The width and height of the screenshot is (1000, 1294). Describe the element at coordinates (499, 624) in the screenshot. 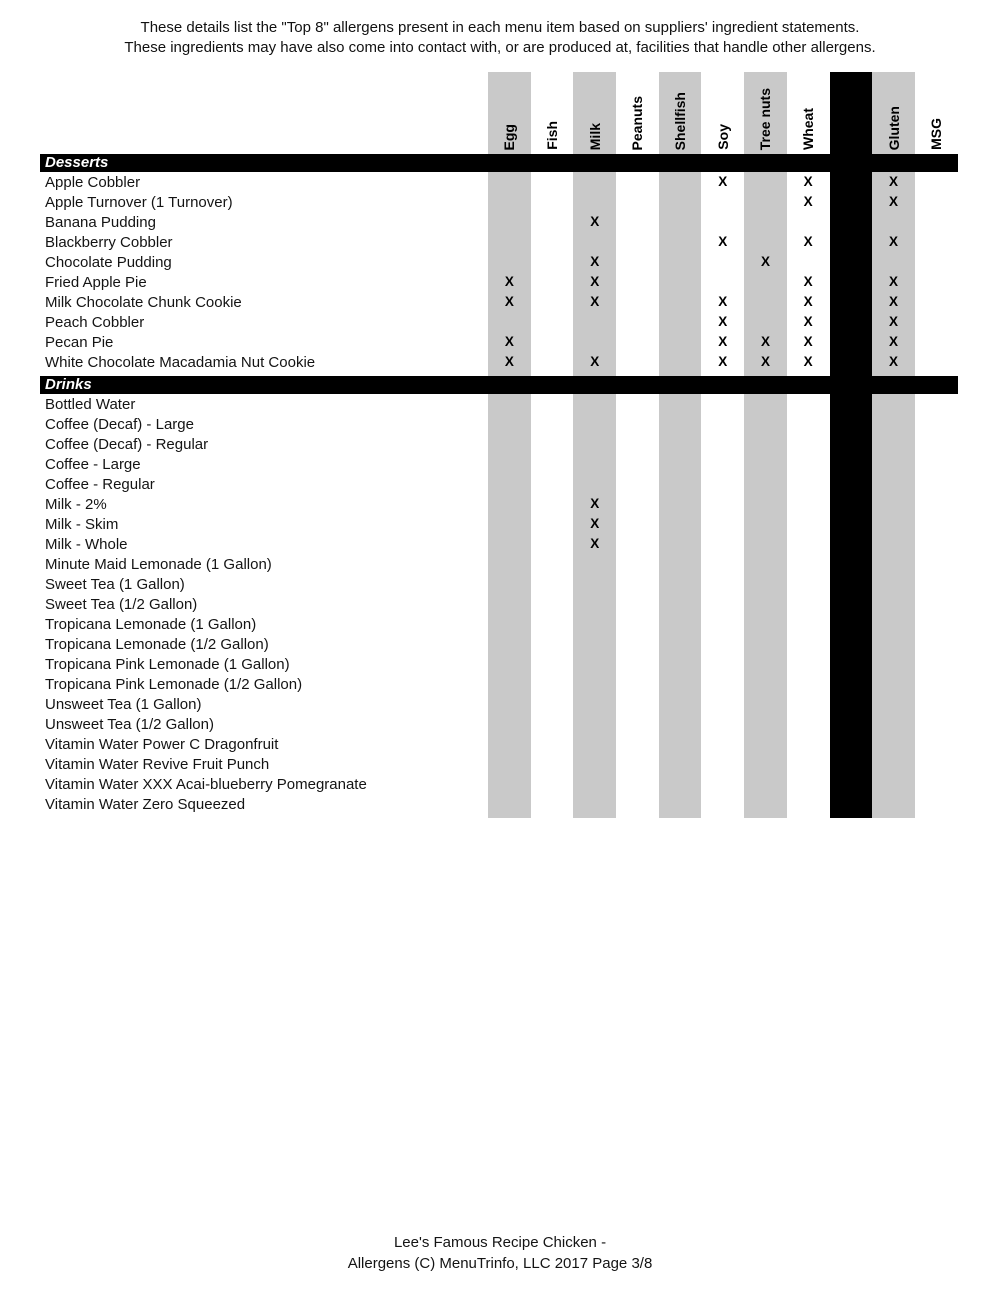

I see `menu-item-row: Tropicana Lemonade (1 Gallon)` at that location.